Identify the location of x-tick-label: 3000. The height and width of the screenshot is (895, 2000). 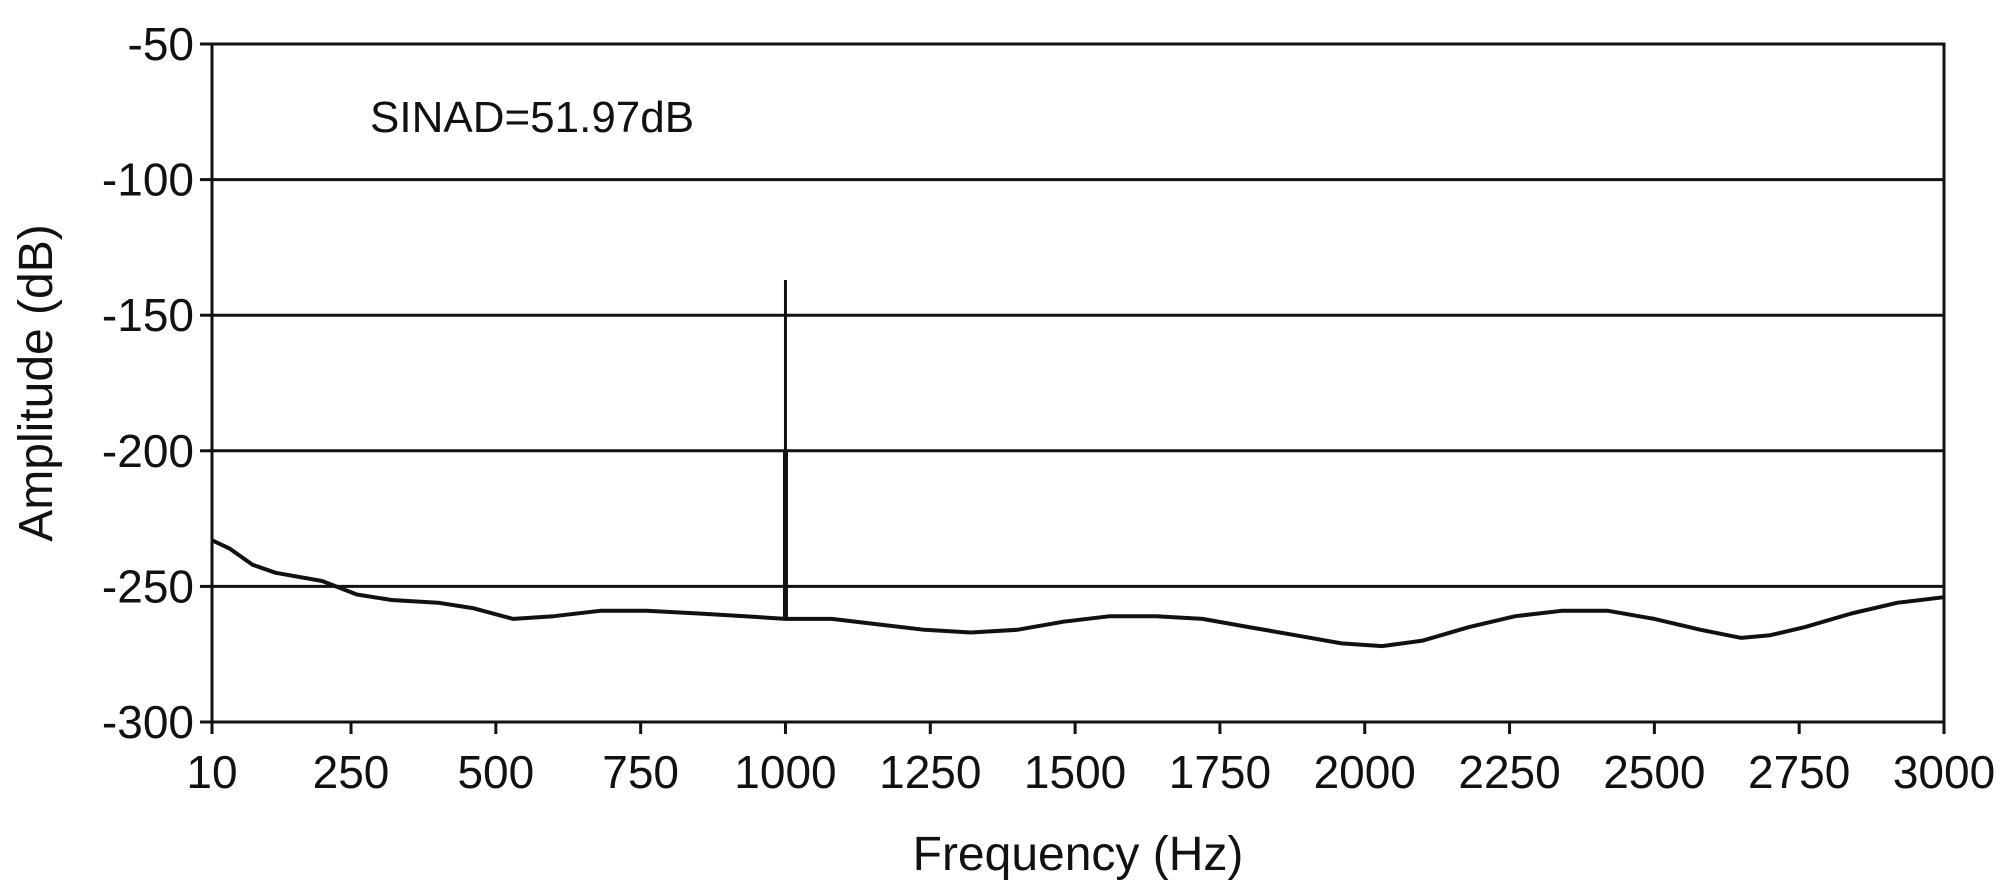
(1944, 772).